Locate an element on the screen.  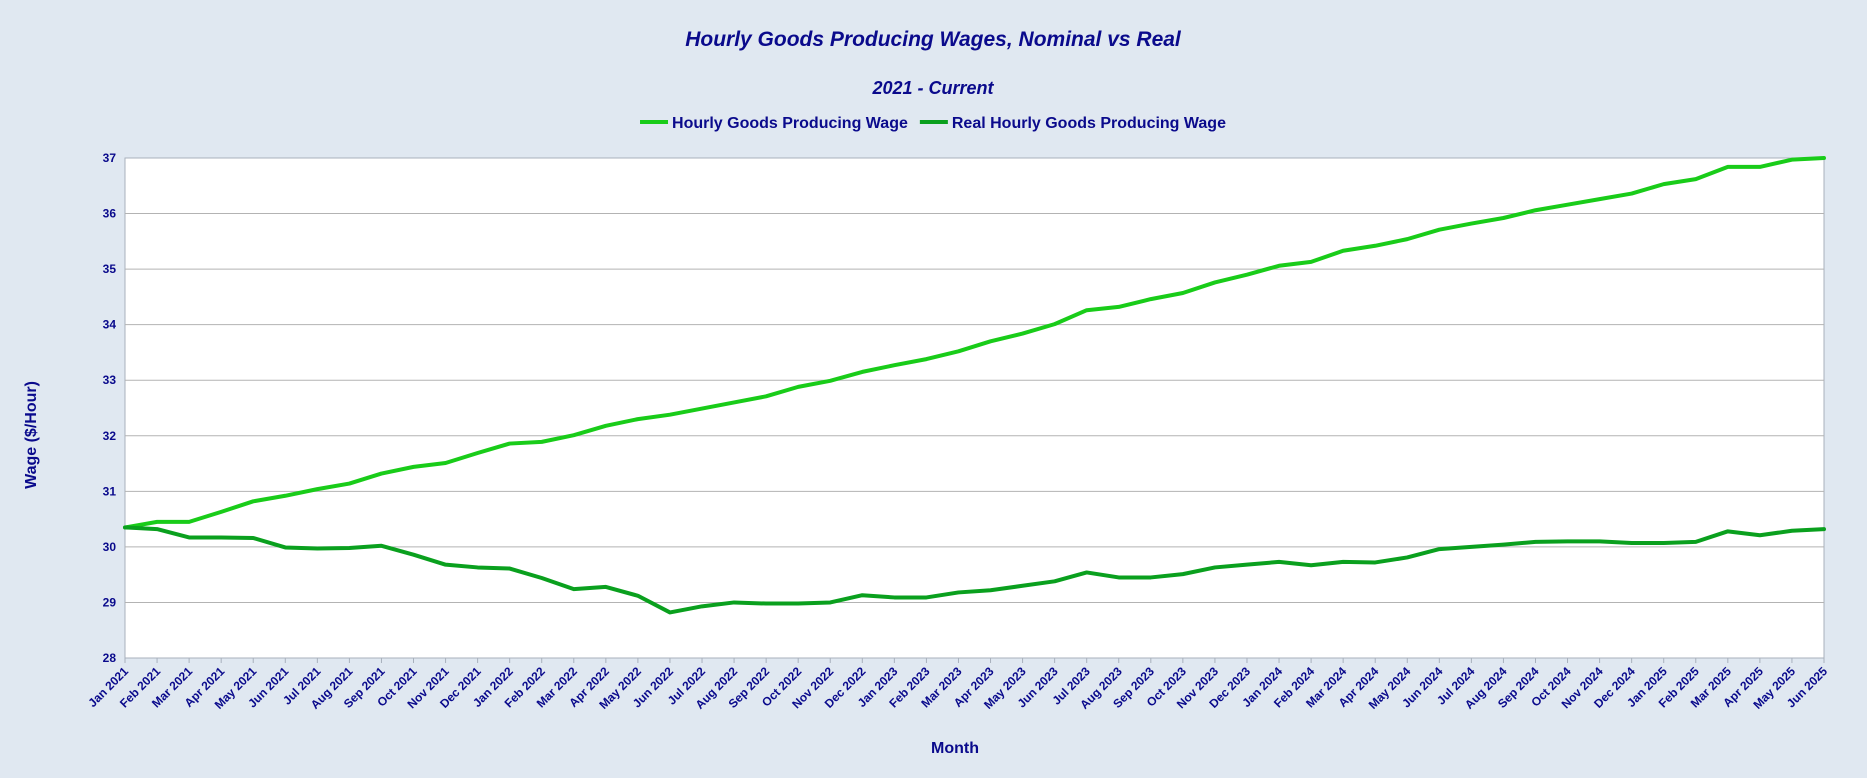
y-tick-label: 36 is located at coordinates (110, 214).